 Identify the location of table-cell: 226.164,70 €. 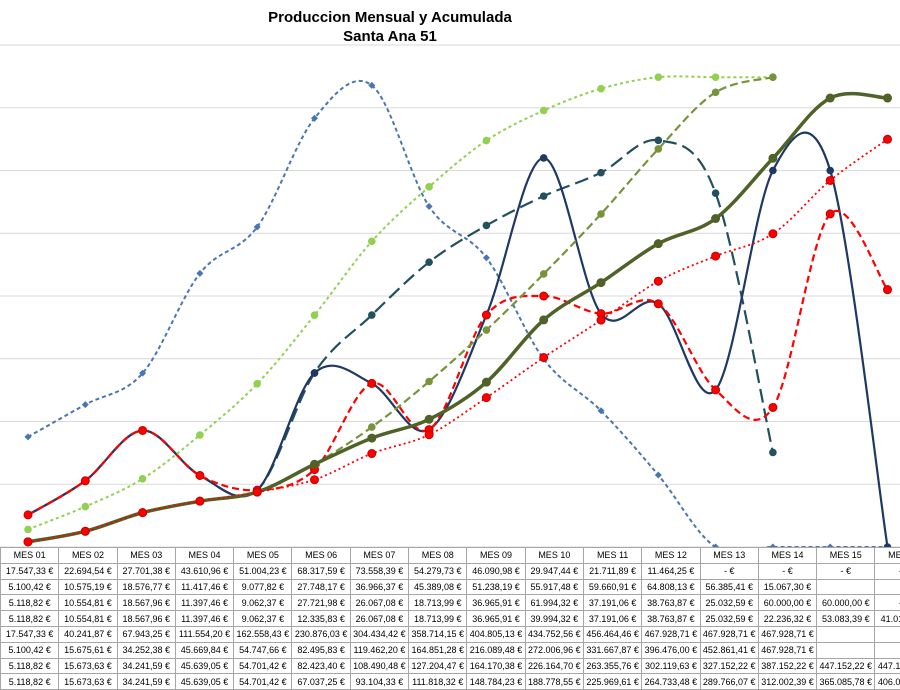
(554, 666).